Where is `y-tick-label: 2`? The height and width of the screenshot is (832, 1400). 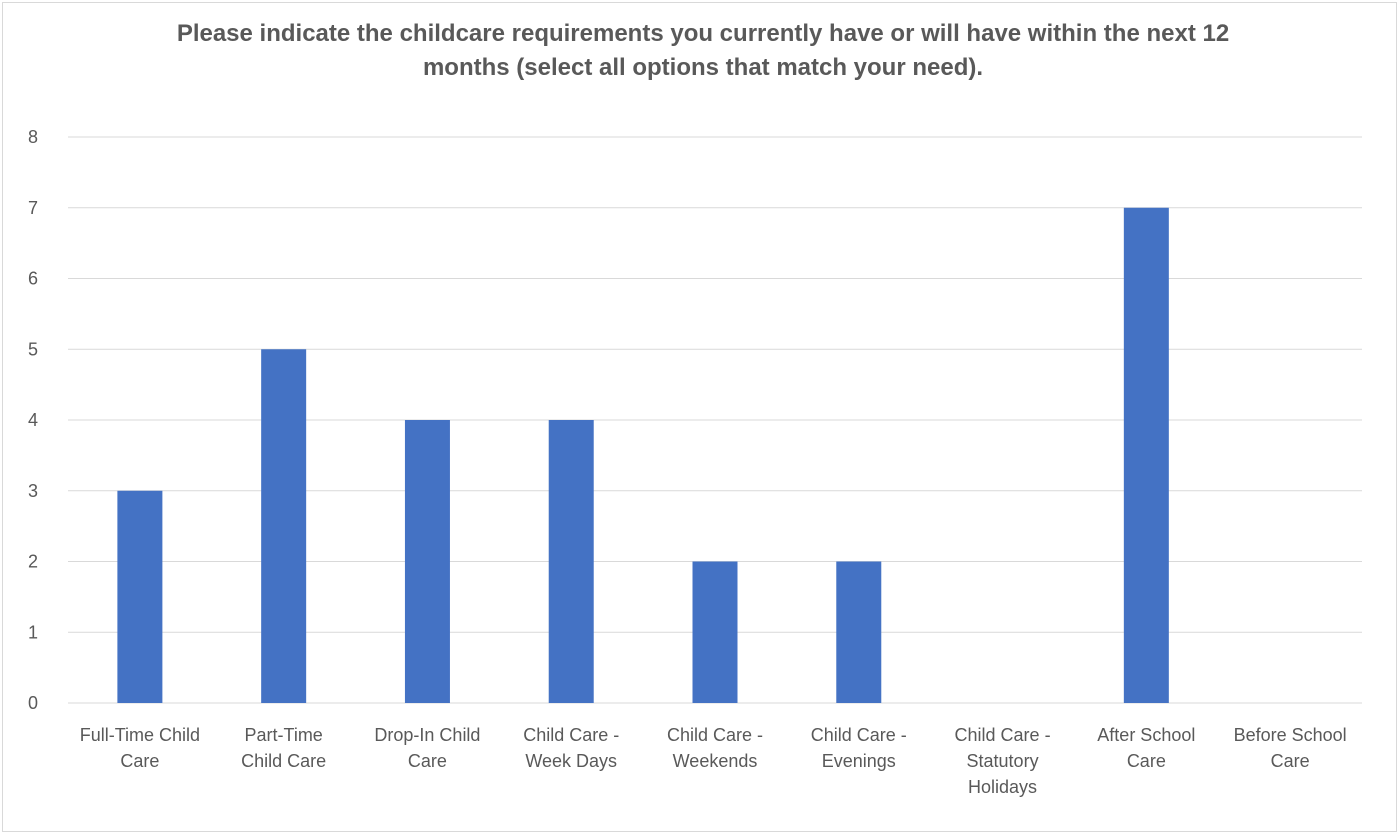
y-tick-label: 2 is located at coordinates (33, 562).